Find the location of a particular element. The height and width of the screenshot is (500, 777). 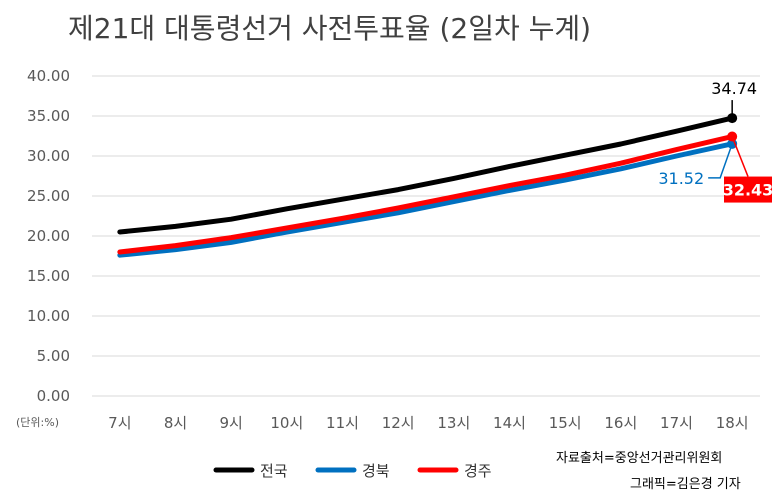

y-tick-label: 20.00 is located at coordinates (48, 236).